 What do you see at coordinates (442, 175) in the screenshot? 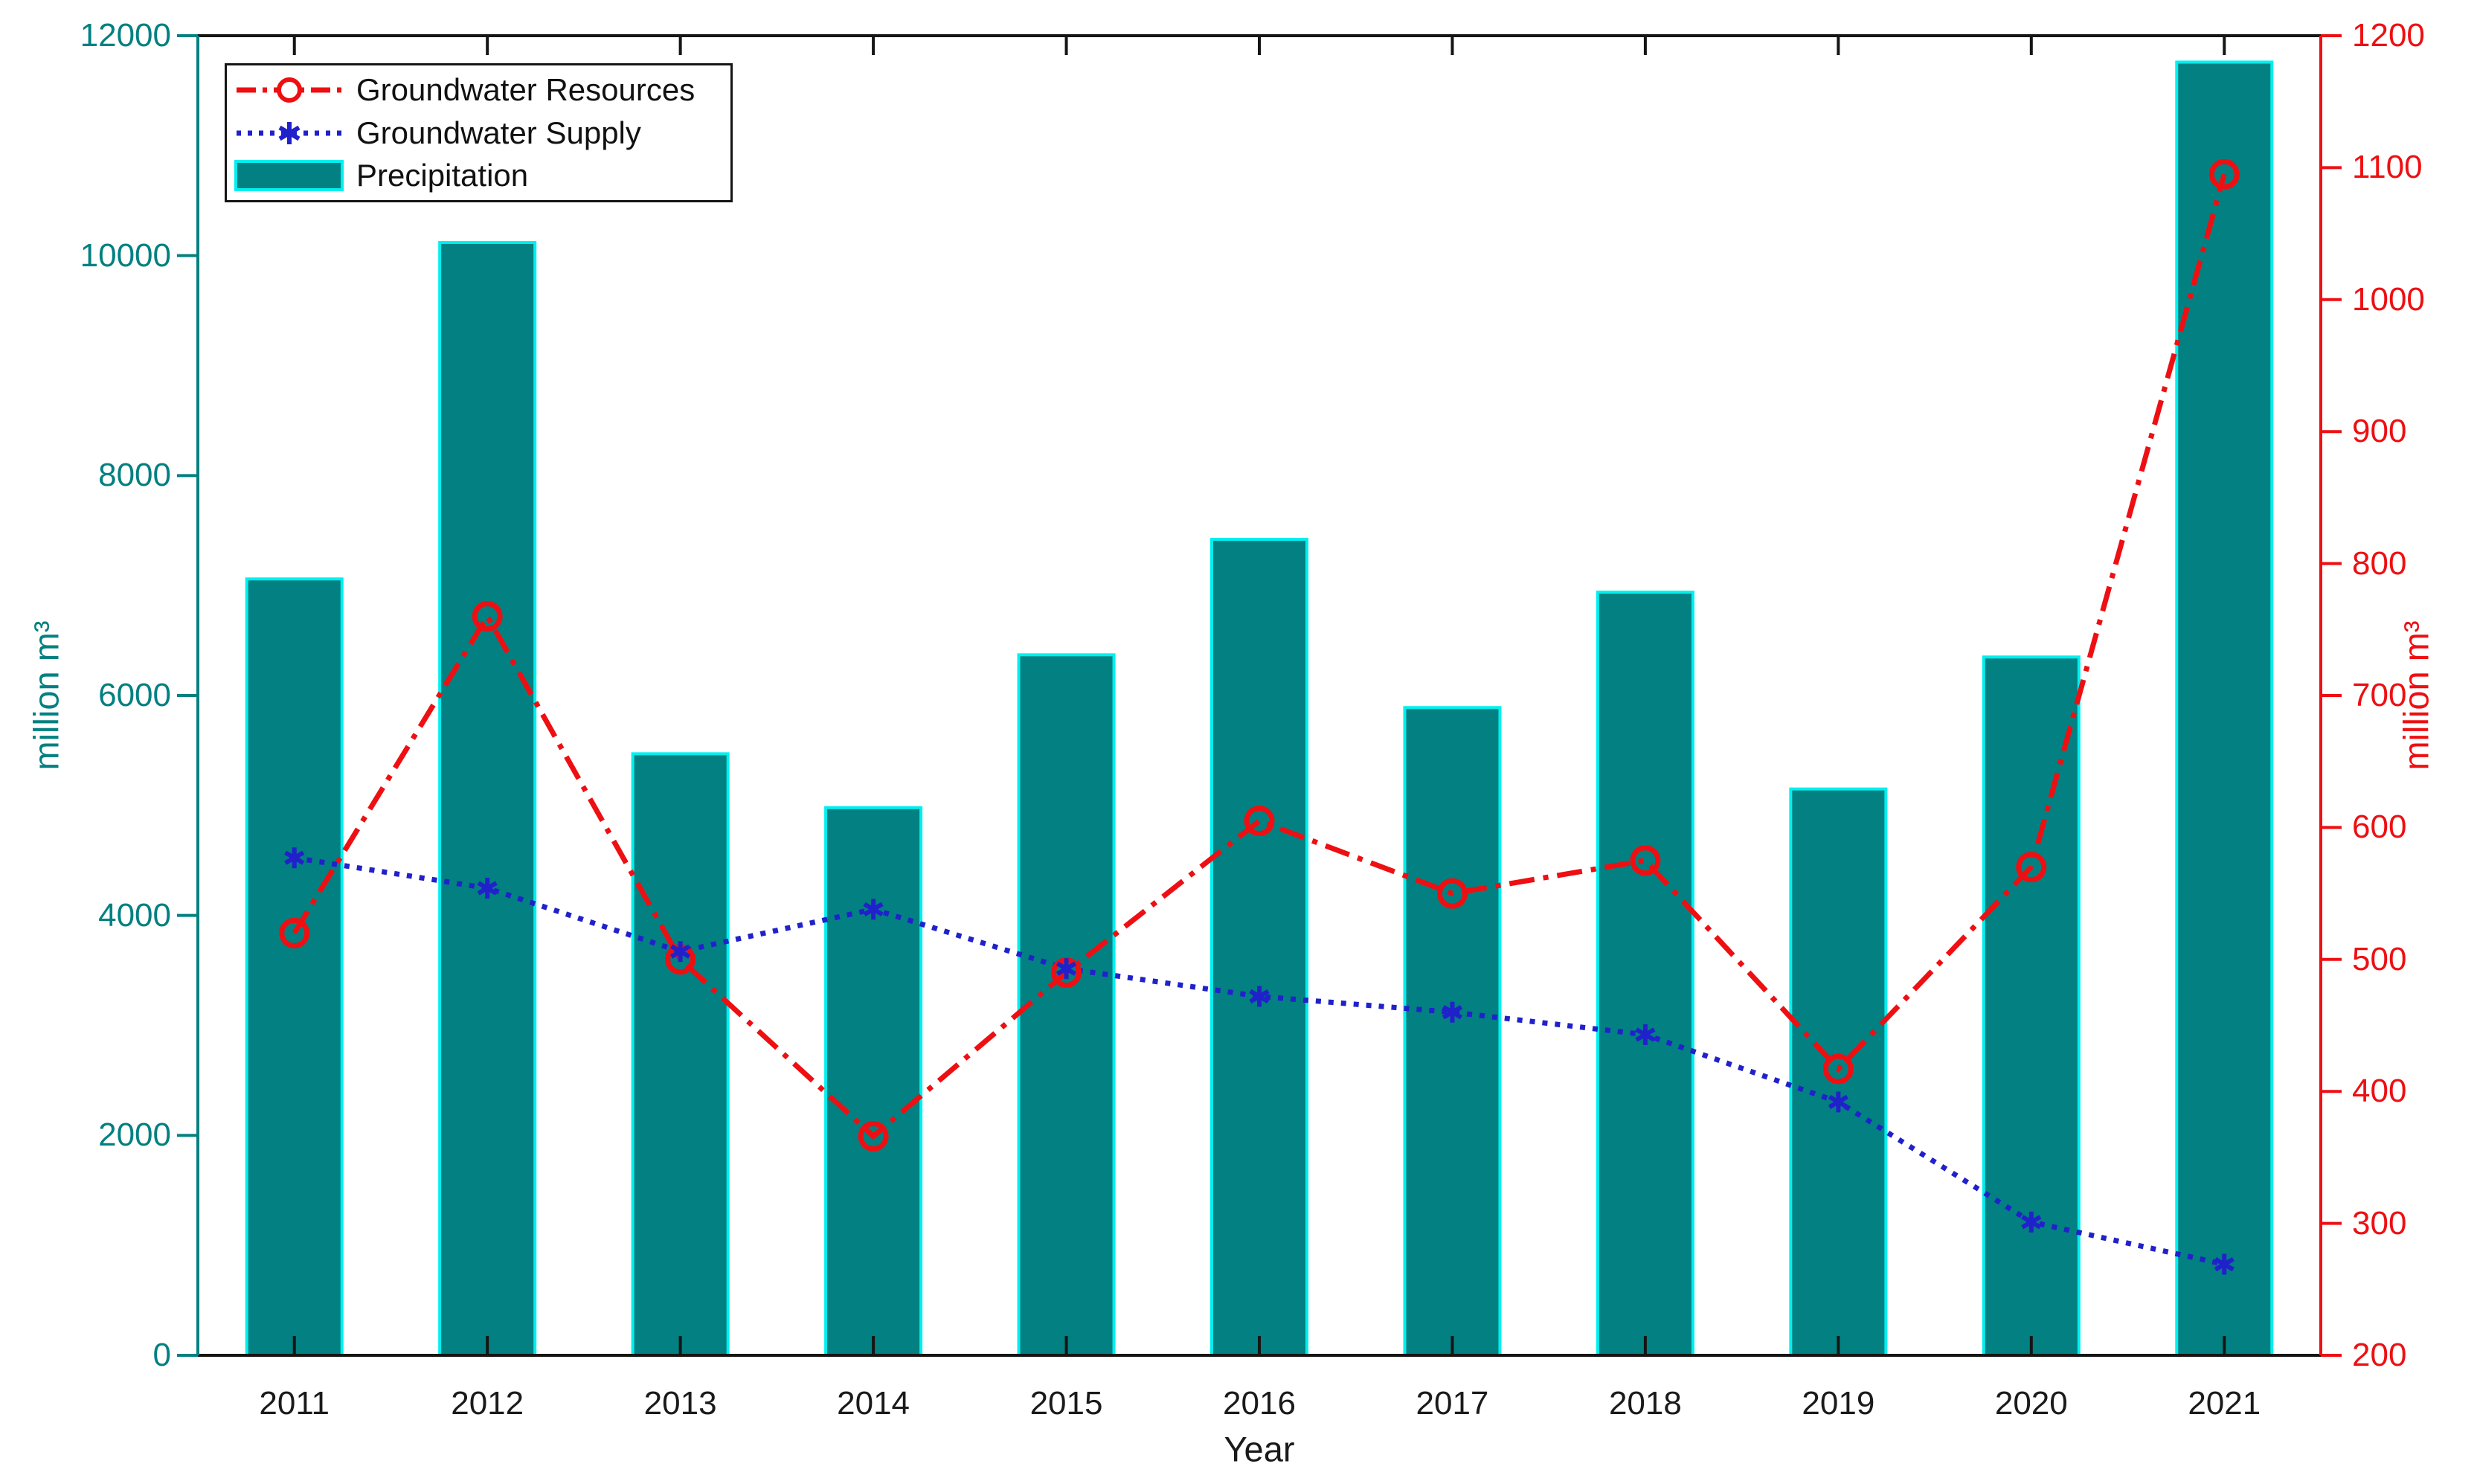
I see `legend-label-precipitation: Precipitation` at bounding box center [442, 175].